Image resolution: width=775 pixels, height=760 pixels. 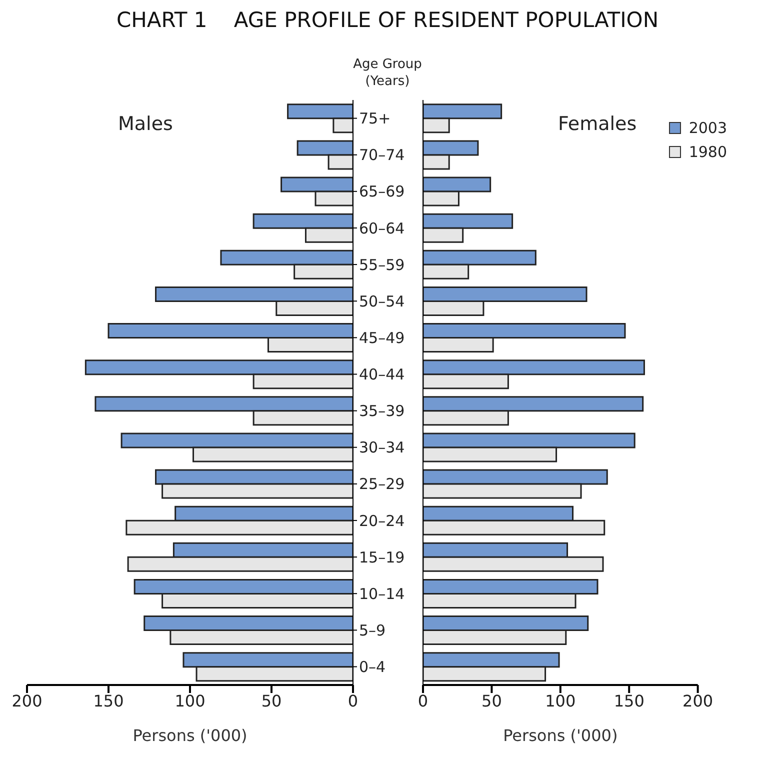 I want to click on y-tick-label: 60–64, so click(x=382, y=228).